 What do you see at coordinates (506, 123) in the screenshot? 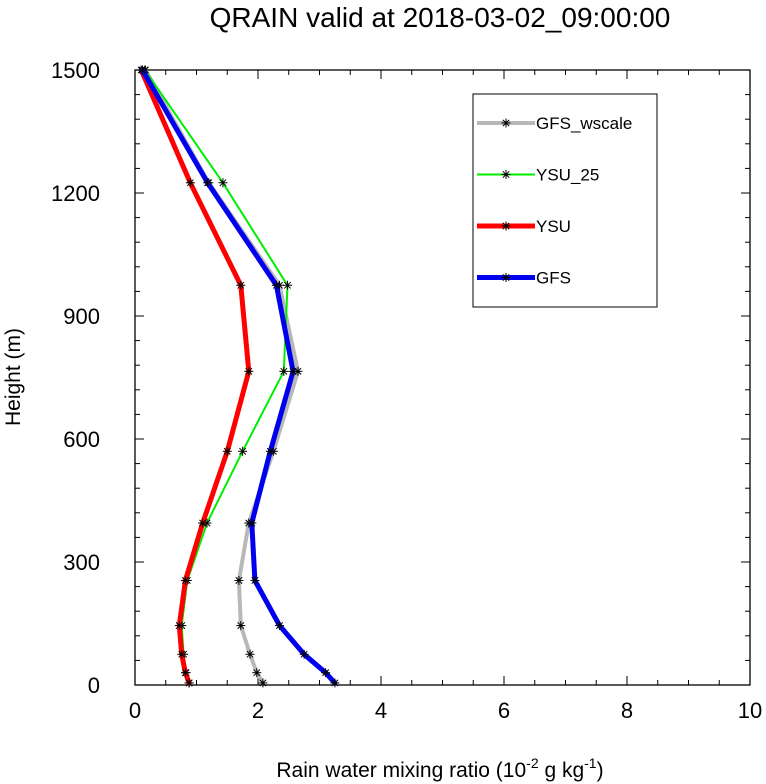
I see `legend-marker-gfs-wscale` at bounding box center [506, 123].